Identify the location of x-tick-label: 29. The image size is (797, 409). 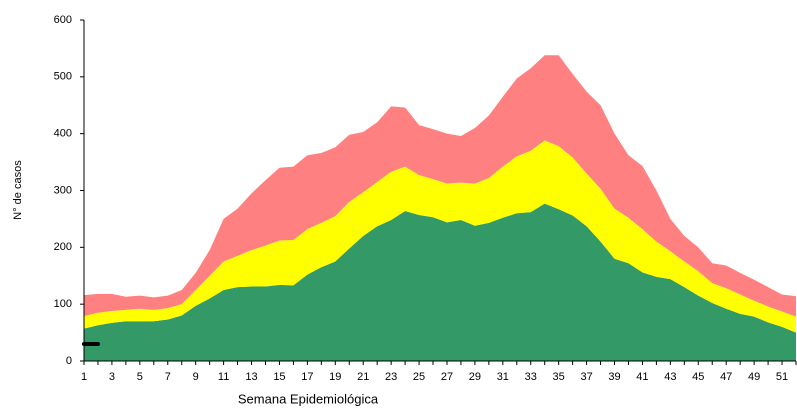
(475, 377).